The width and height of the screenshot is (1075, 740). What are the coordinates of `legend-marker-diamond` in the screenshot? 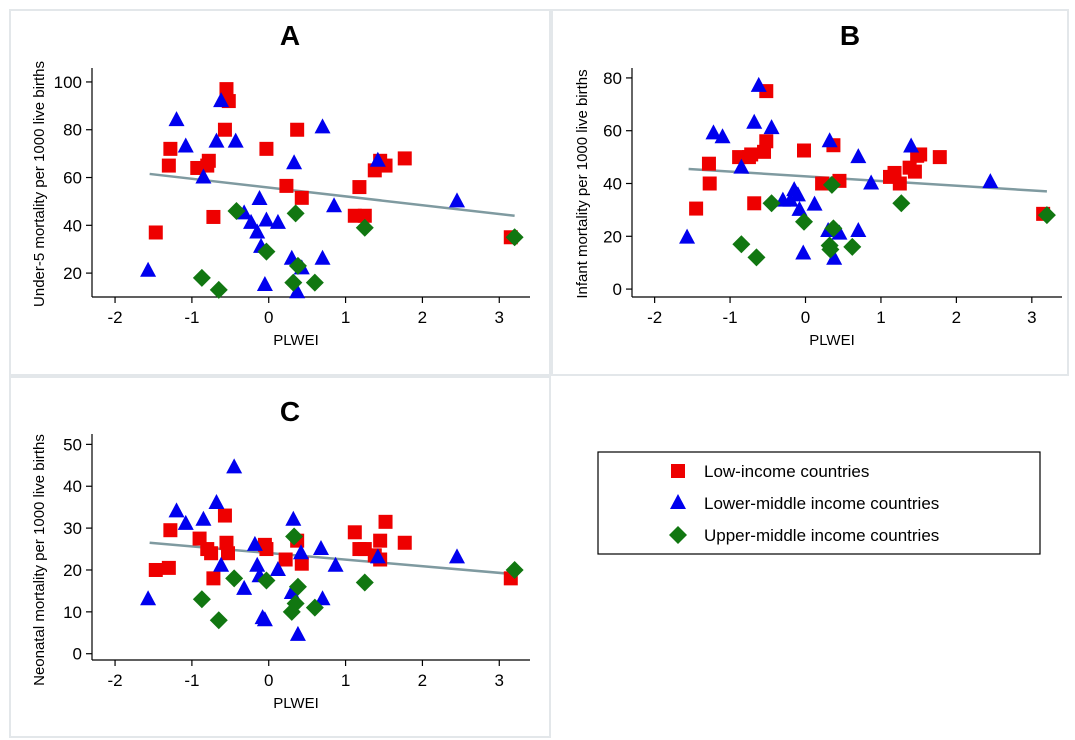 It's located at (678, 535).